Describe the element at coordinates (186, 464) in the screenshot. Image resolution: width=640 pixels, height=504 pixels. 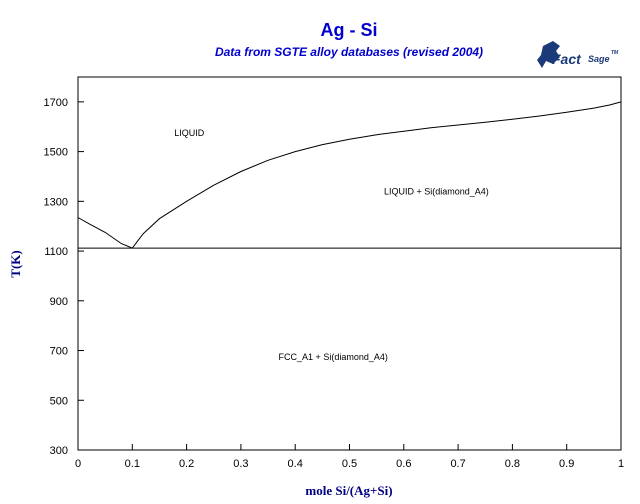
I see `x-tick-label: 0.2` at that location.